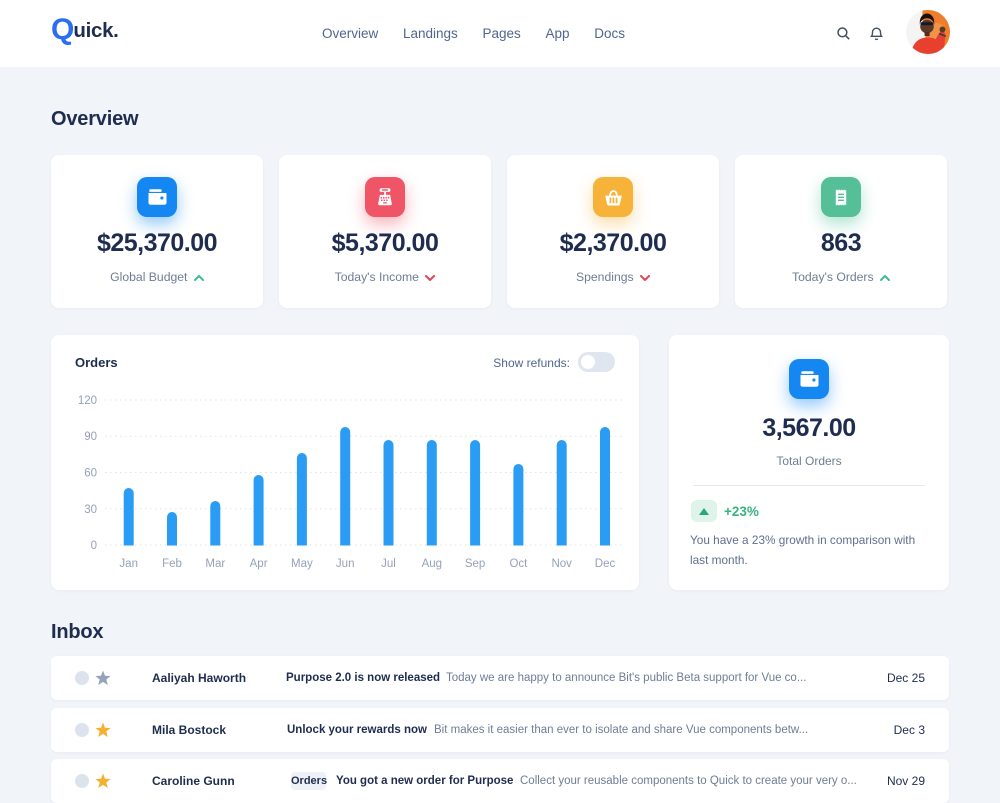 Image resolution: width=1000 pixels, height=803 pixels. Describe the element at coordinates (90, 437) in the screenshot. I see `svg-text: 90` at that location.